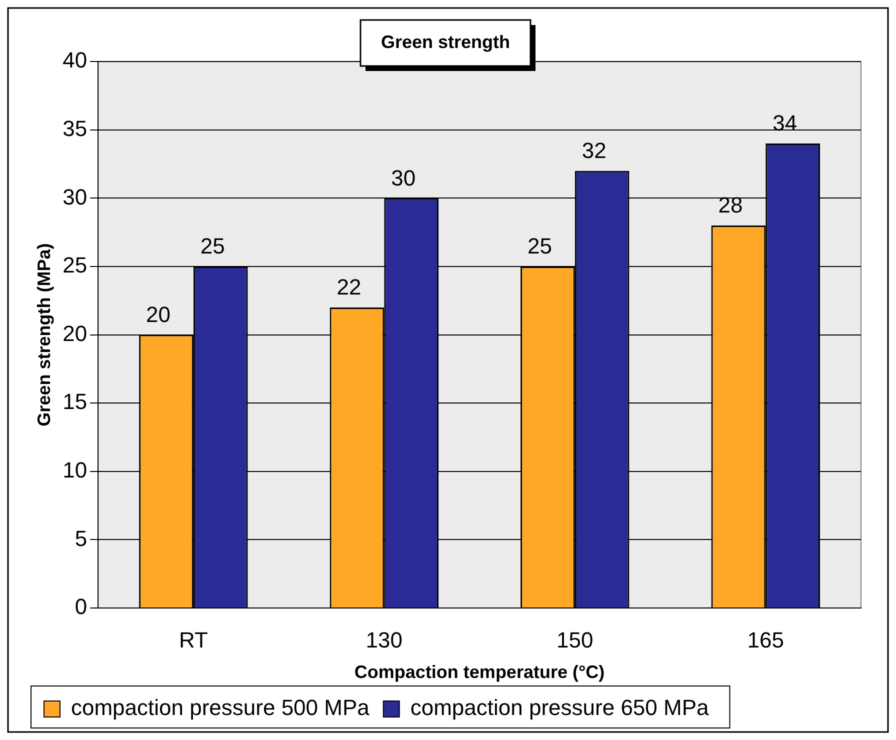  Describe the element at coordinates (193, 639) in the screenshot. I see `x-tick-label: RT` at that location.